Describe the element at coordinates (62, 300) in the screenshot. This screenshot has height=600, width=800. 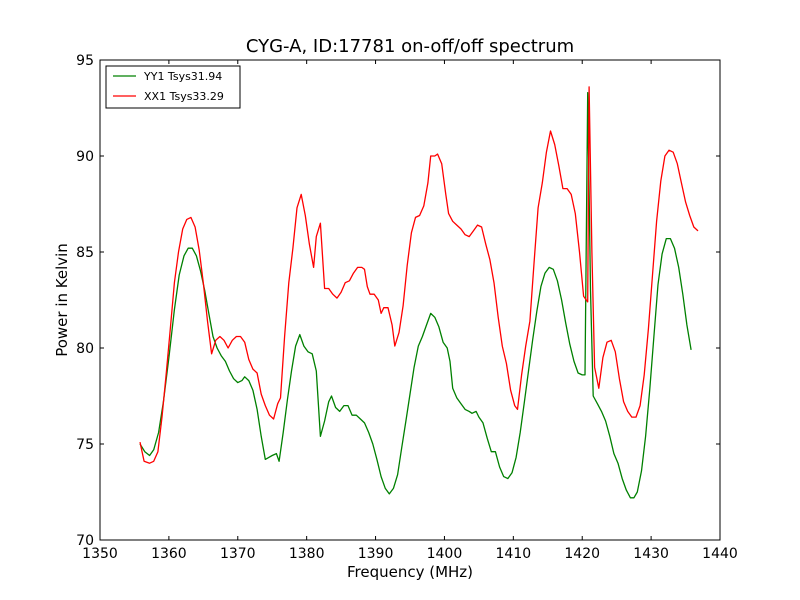
I see `y-axis-label: Power in Kelvin` at that location.